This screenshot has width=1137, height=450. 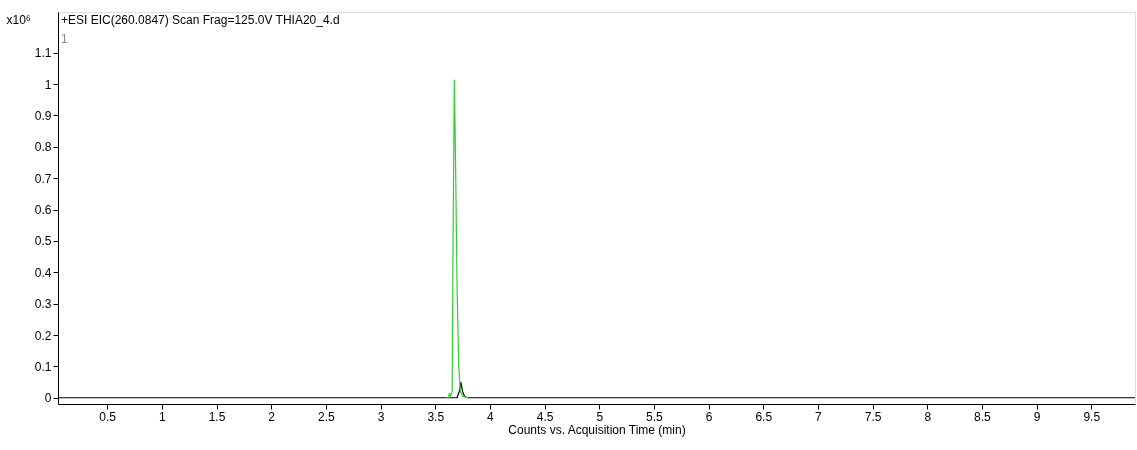 What do you see at coordinates (43, 178) in the screenshot?
I see `y-tick-label: 0.7` at bounding box center [43, 178].